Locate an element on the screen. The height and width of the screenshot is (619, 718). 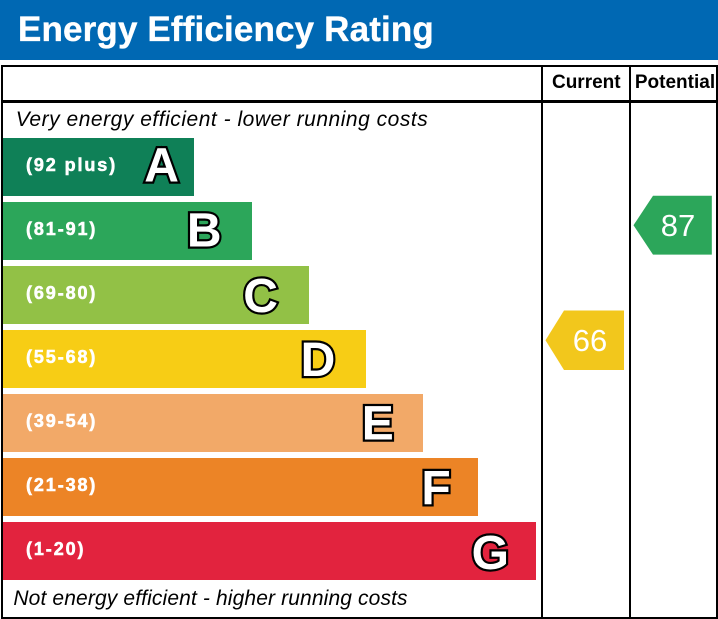
svg-text: G is located at coordinates (490, 553).